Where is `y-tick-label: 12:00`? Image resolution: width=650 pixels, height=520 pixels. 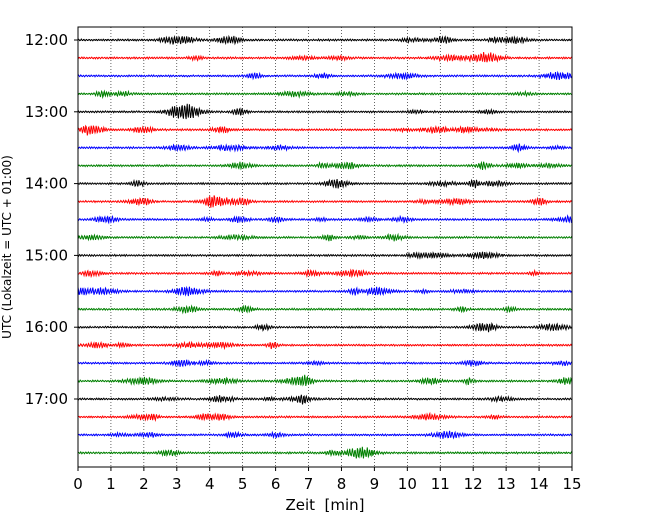
y-tick-label: 12:00 is located at coordinates (46, 40).